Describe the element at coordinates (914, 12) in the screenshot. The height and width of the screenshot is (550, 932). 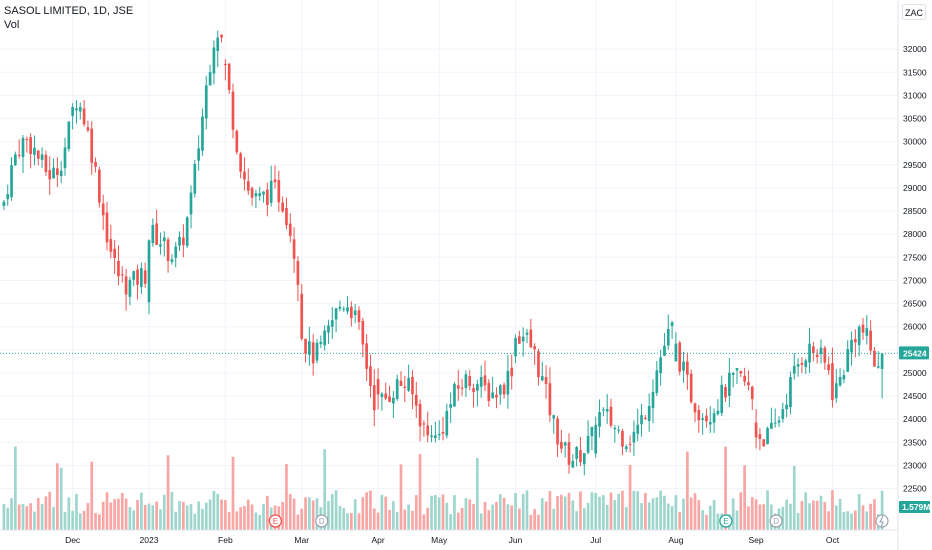
I see `currency-button: ZAC` at that location.